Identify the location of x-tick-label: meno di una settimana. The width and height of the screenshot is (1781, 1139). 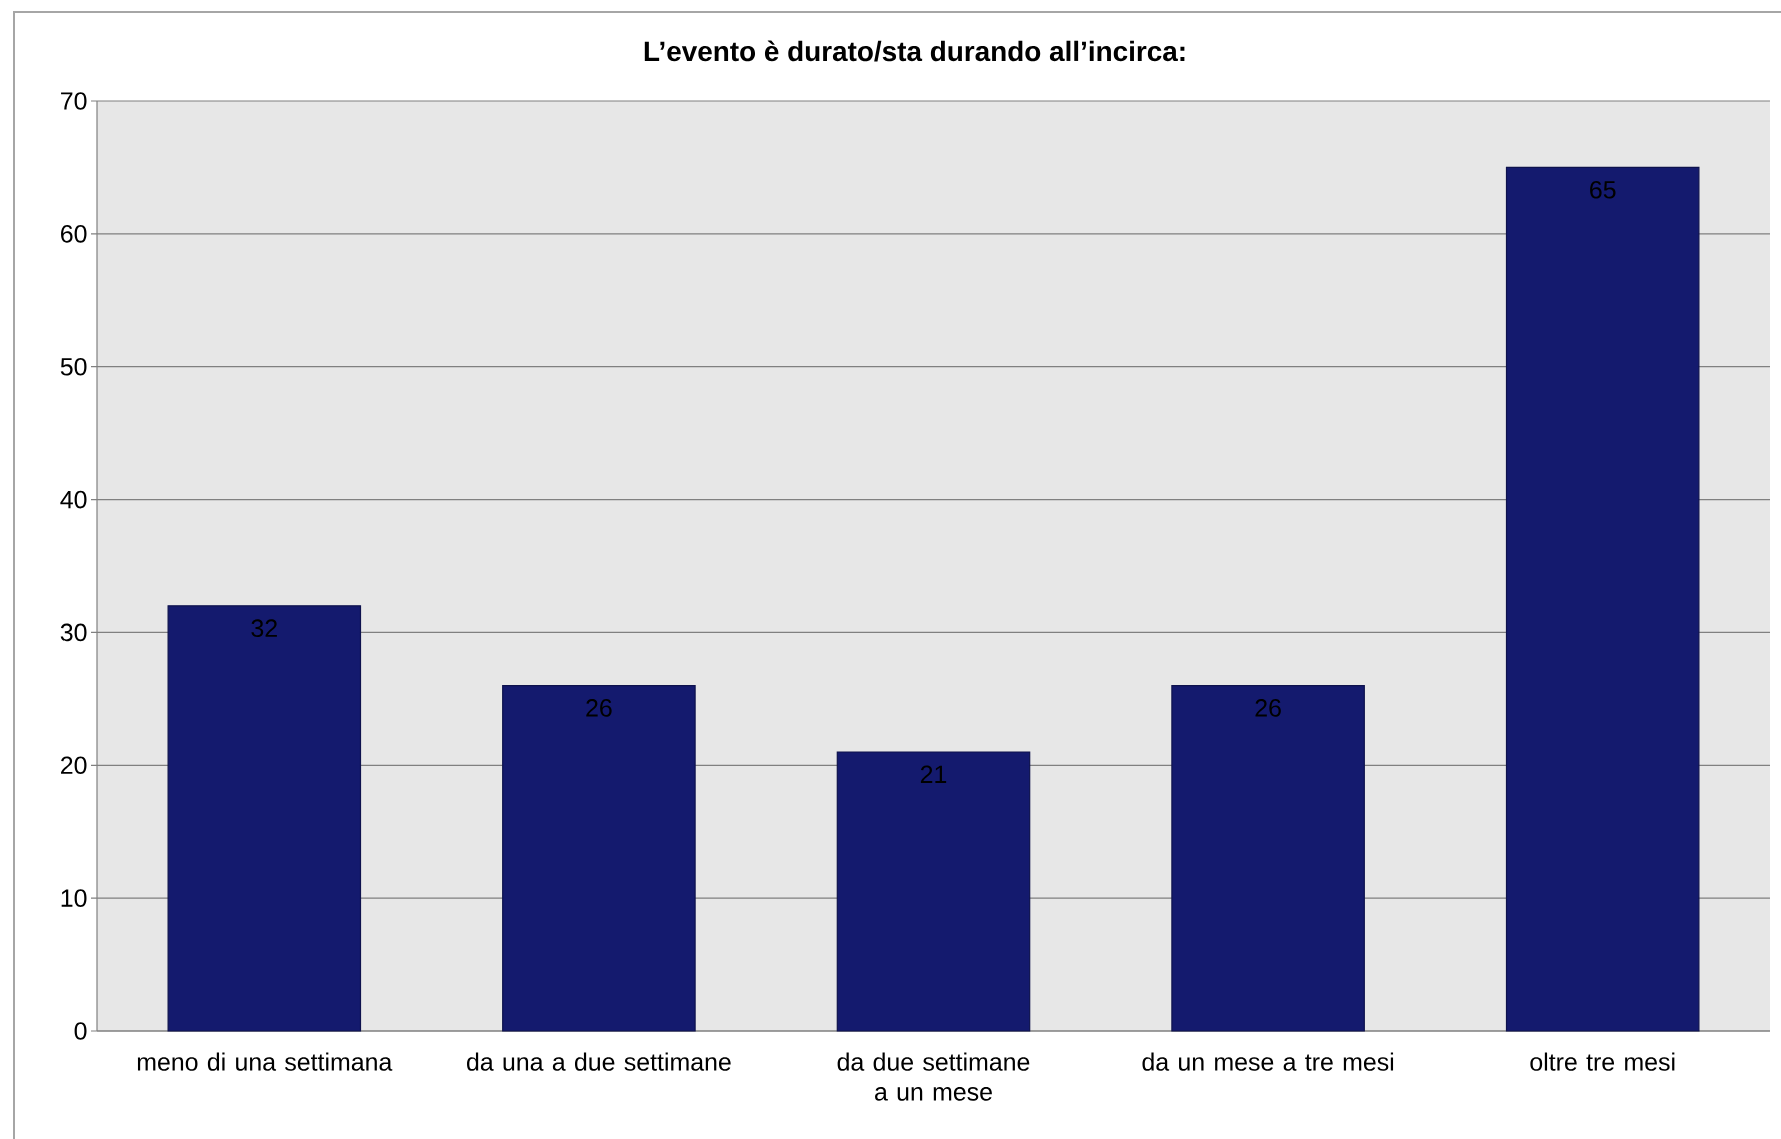
(265, 1061).